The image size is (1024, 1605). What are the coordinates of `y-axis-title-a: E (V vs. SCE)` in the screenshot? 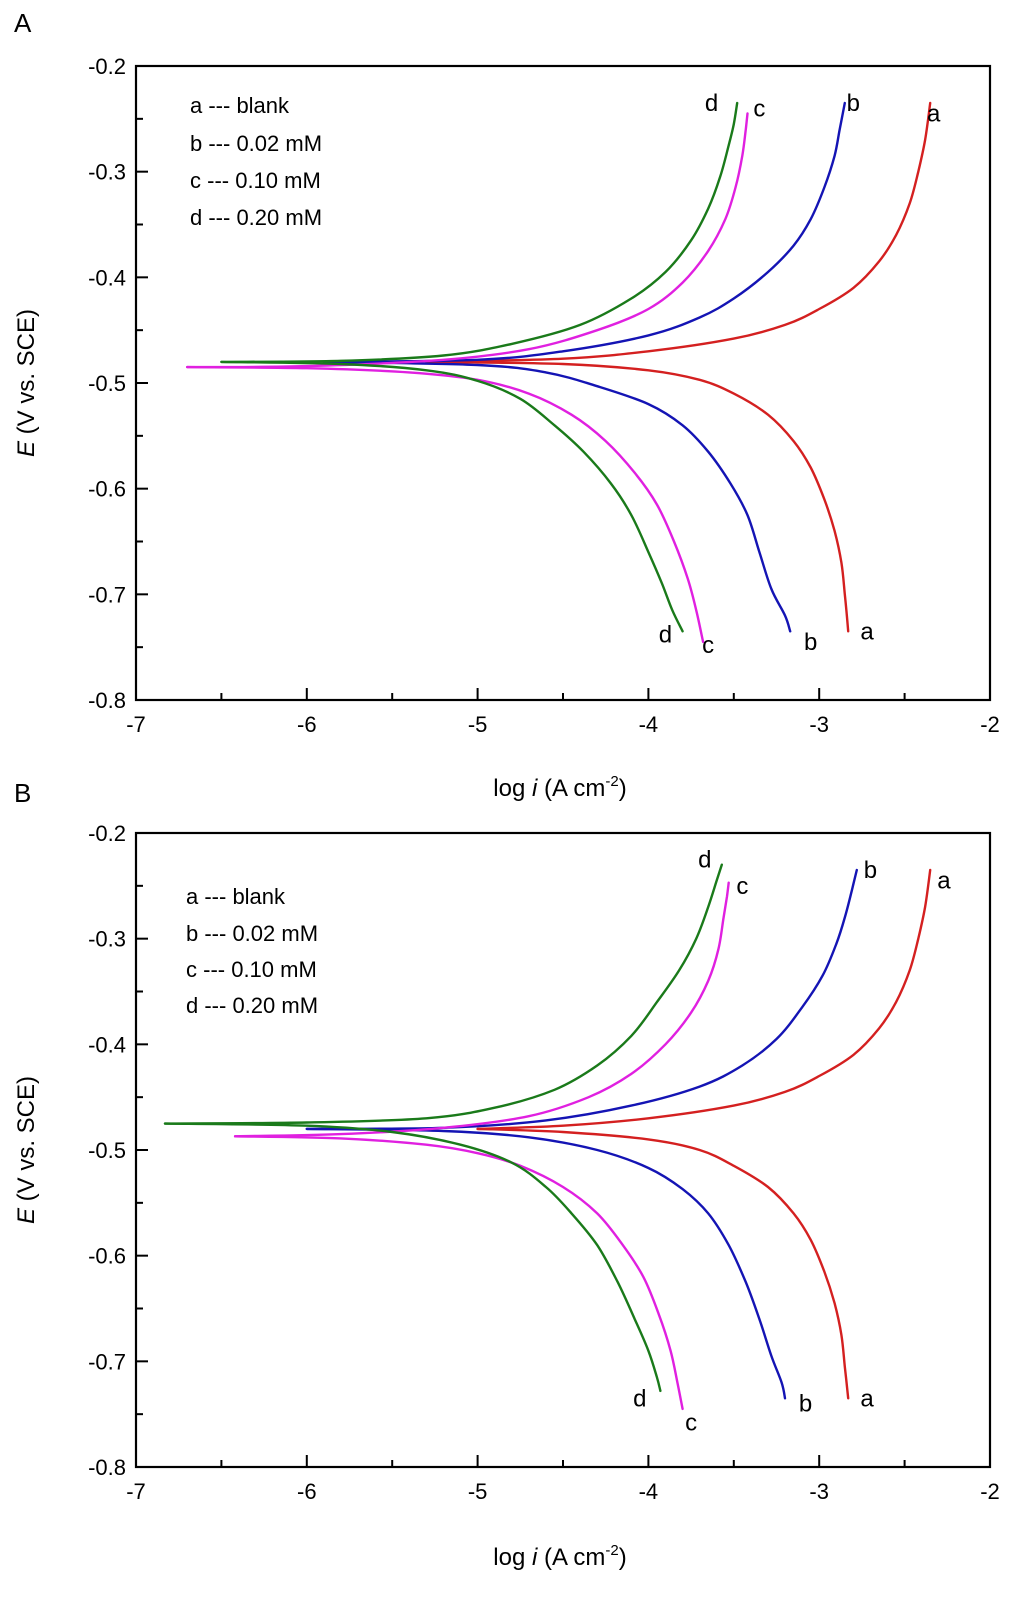 It's located at (26, 383).